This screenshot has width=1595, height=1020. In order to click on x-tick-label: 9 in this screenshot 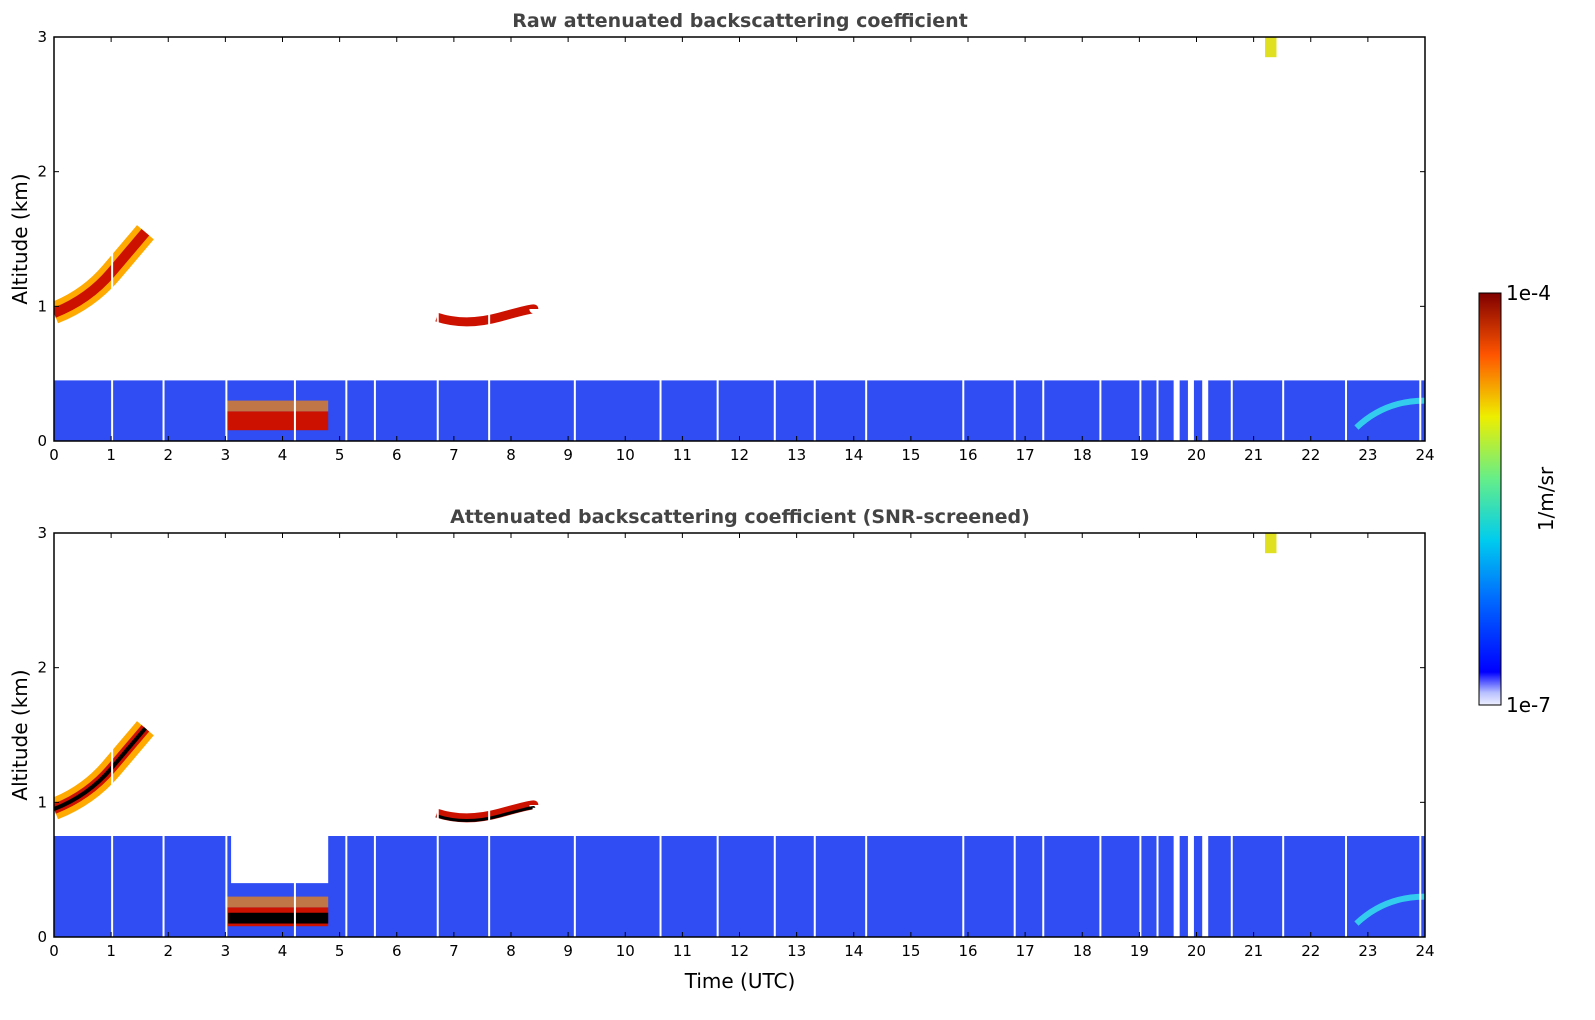, I will do `click(568, 951)`.